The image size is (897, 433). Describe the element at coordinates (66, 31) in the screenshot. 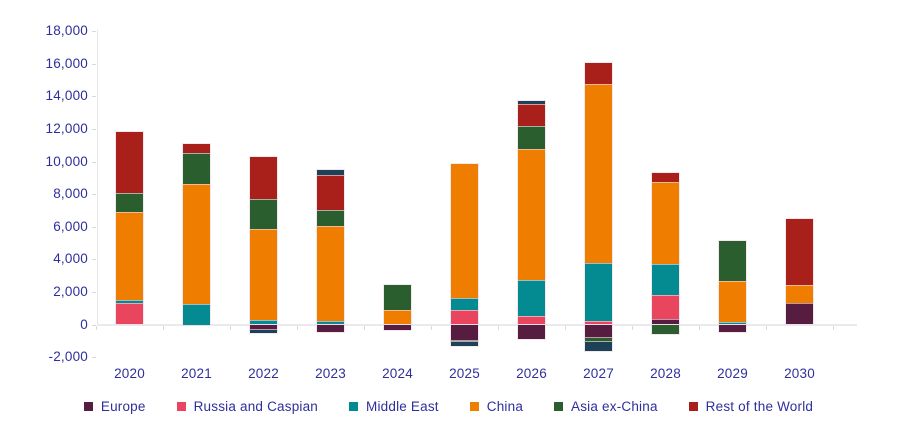

I see `y-axis-tick-label: 18,000` at that location.